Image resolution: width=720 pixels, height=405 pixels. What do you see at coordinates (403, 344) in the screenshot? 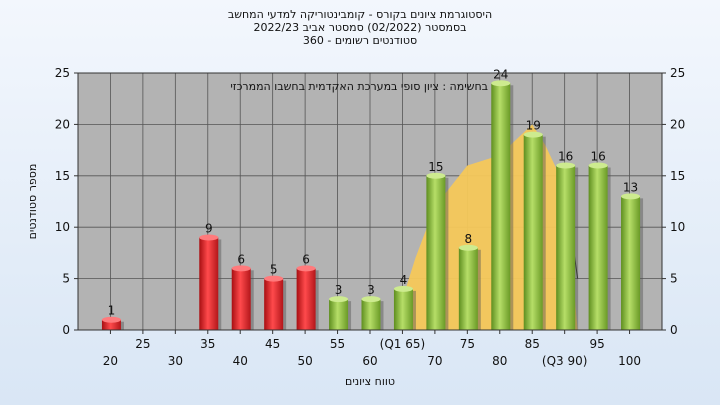
I see `x-tick-label: (Q1 65)` at bounding box center [403, 344].